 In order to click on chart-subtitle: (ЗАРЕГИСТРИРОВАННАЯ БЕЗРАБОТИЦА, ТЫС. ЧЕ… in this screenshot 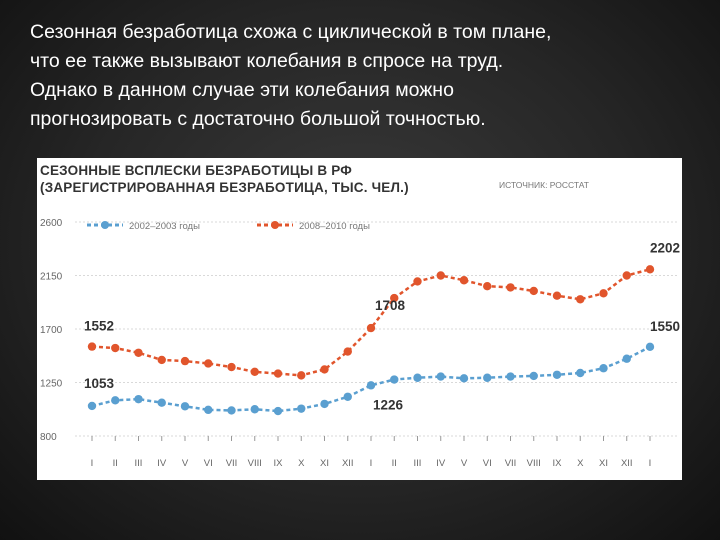, I will do `click(224, 187)`.